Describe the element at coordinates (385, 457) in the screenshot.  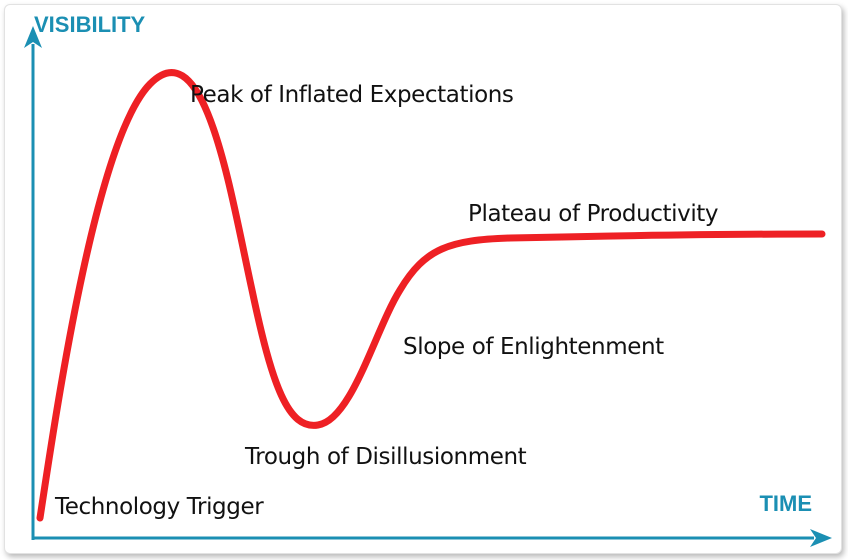
I see `label-trough-of-disillusionment: Trough of Disillusionment` at that location.